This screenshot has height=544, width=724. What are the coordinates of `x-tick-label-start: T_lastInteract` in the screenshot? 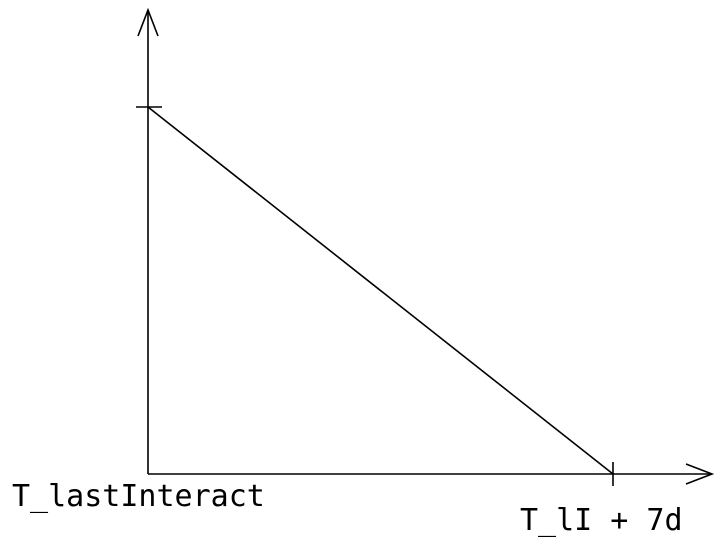 It's located at (138, 496).